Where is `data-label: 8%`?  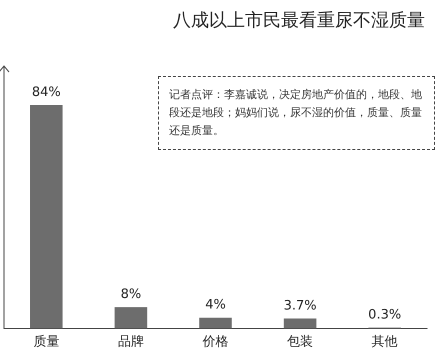 data-label: 8% is located at coordinates (131, 294).